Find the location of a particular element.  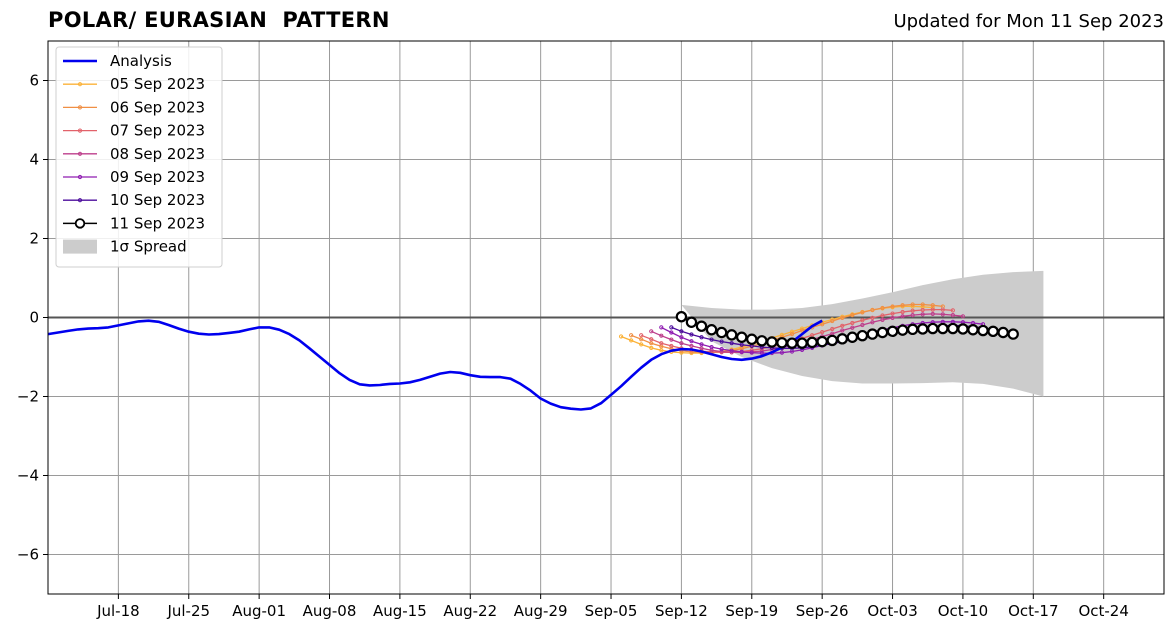

legend-label: 10 Sep 2023 is located at coordinates (157, 200).